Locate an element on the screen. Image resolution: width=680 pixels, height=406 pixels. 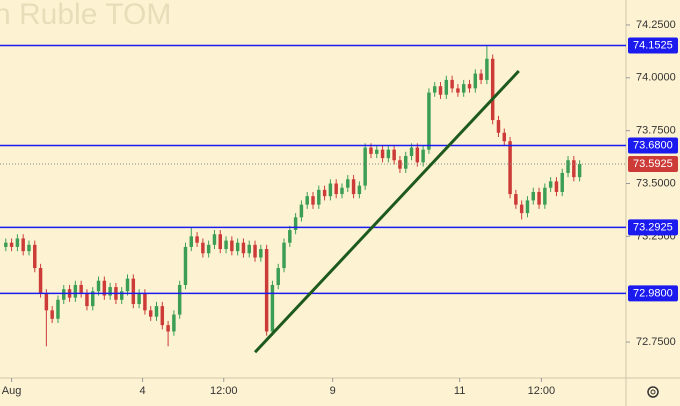
x-tick-label: 11 is located at coordinates (459, 391).